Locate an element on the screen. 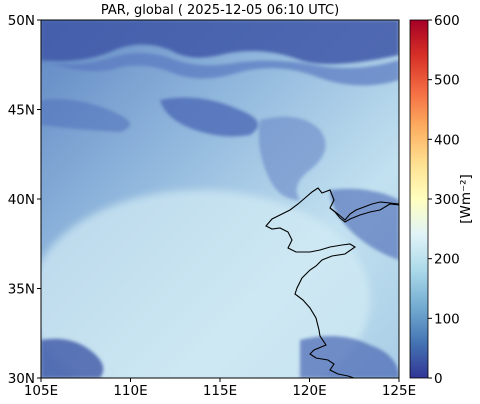  colorbar-tick-label: 500 is located at coordinates (447, 81).